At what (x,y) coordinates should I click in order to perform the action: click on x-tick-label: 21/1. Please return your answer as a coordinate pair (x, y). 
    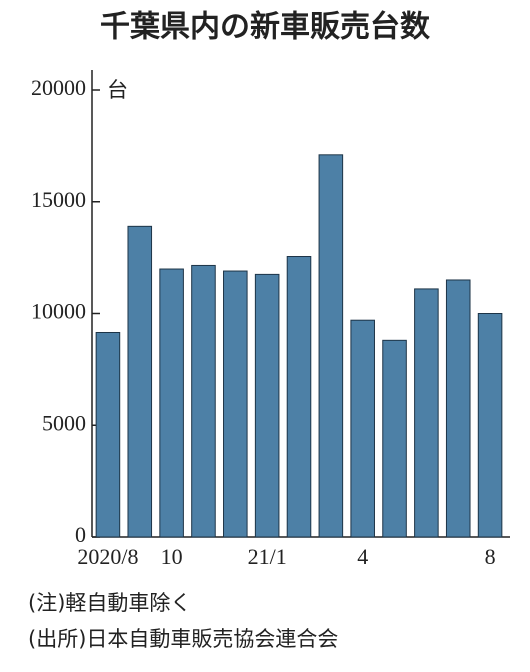
    Looking at the image, I should click on (267, 556).